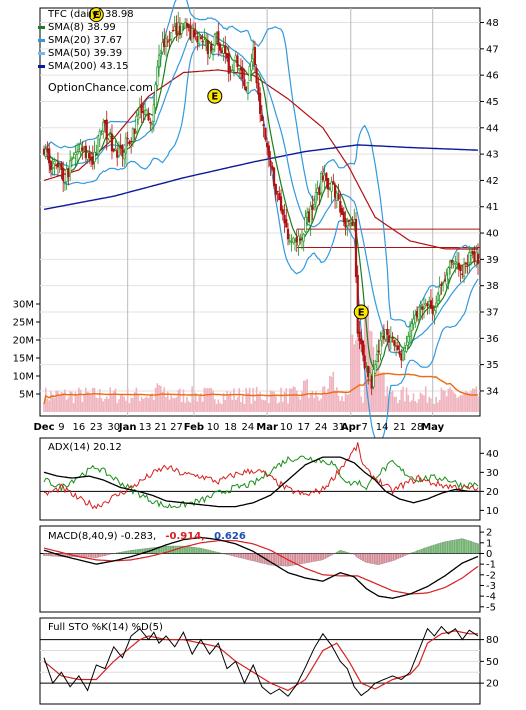 This screenshot has height=710, width=526. Describe the element at coordinates (260, 482) in the screenshot. I see `adx-line` at that location.